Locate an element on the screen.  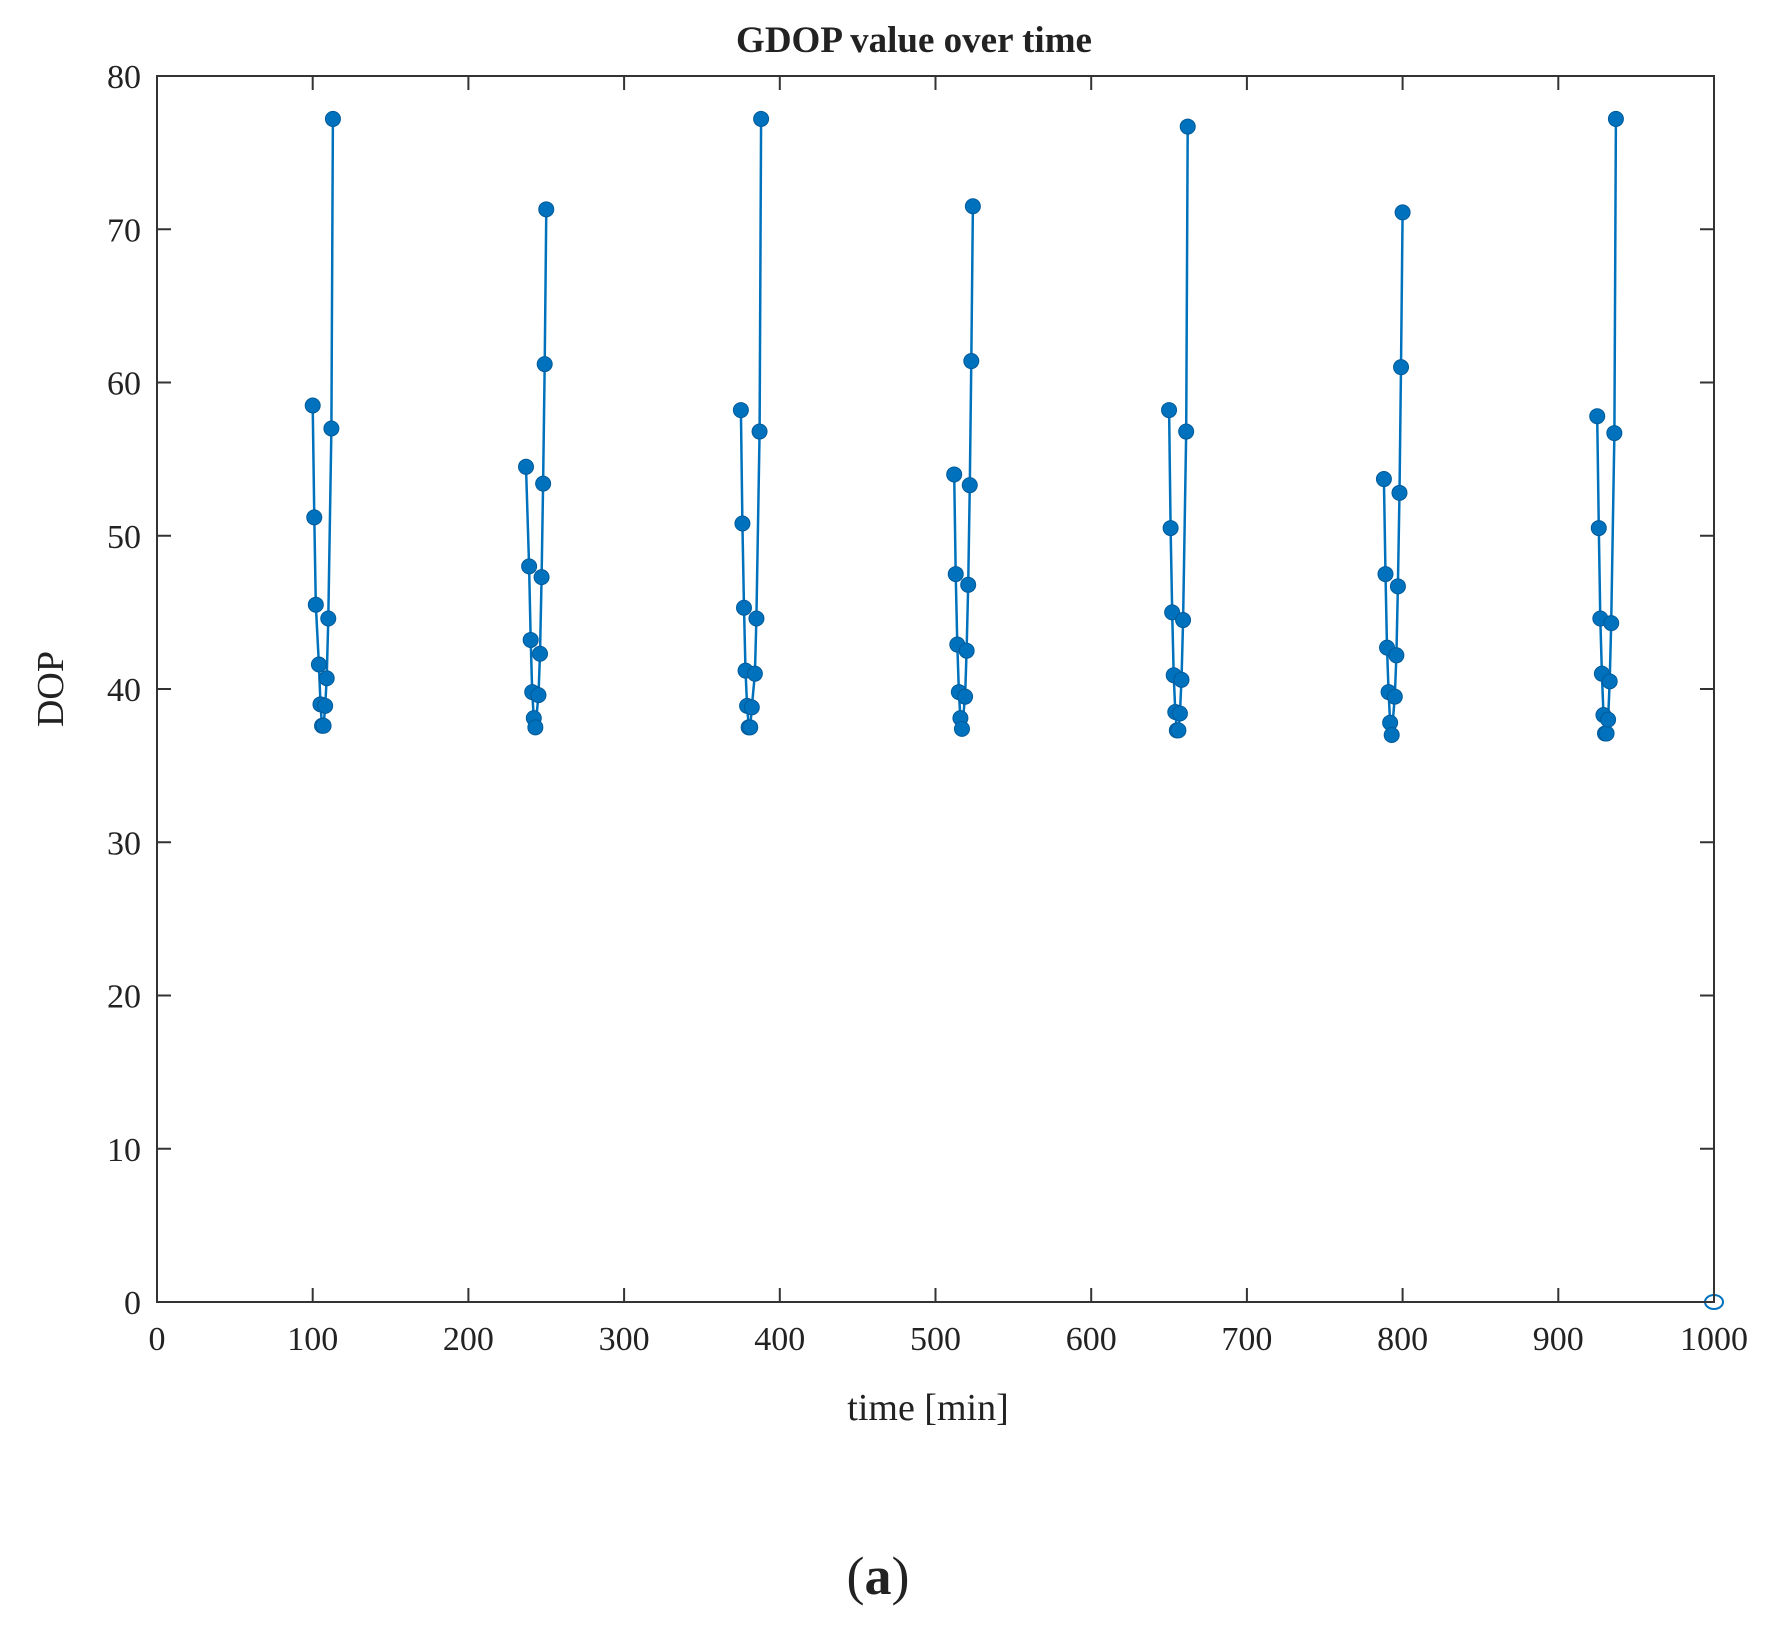
y-tick-label: 30 is located at coordinates (124, 843).